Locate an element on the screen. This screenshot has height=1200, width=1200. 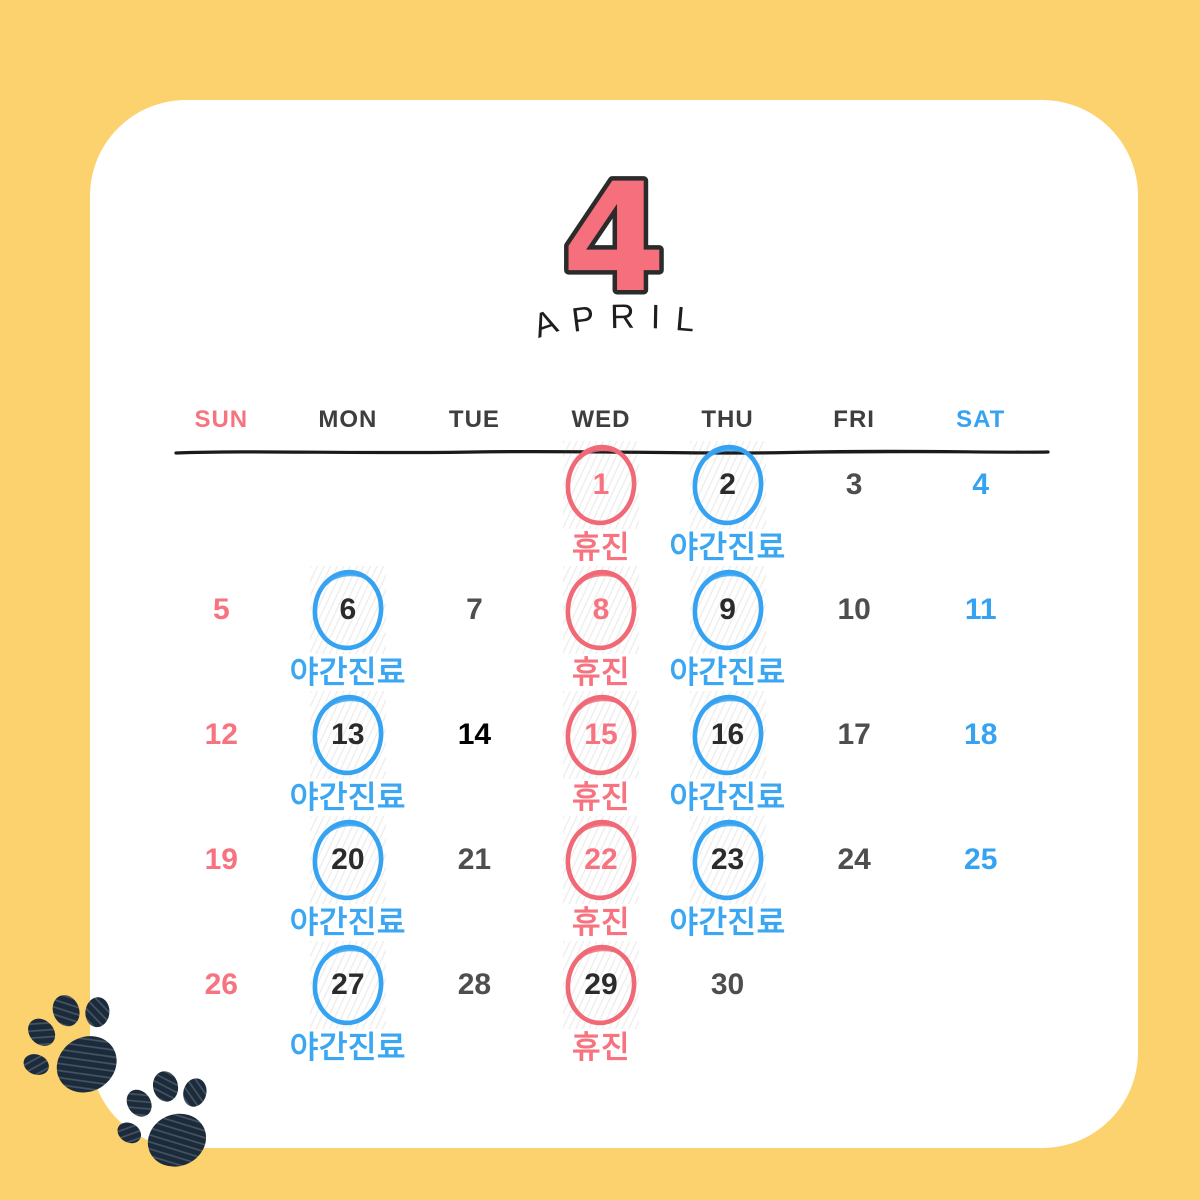
month-name-letter: R is located at coordinates (622, 317).